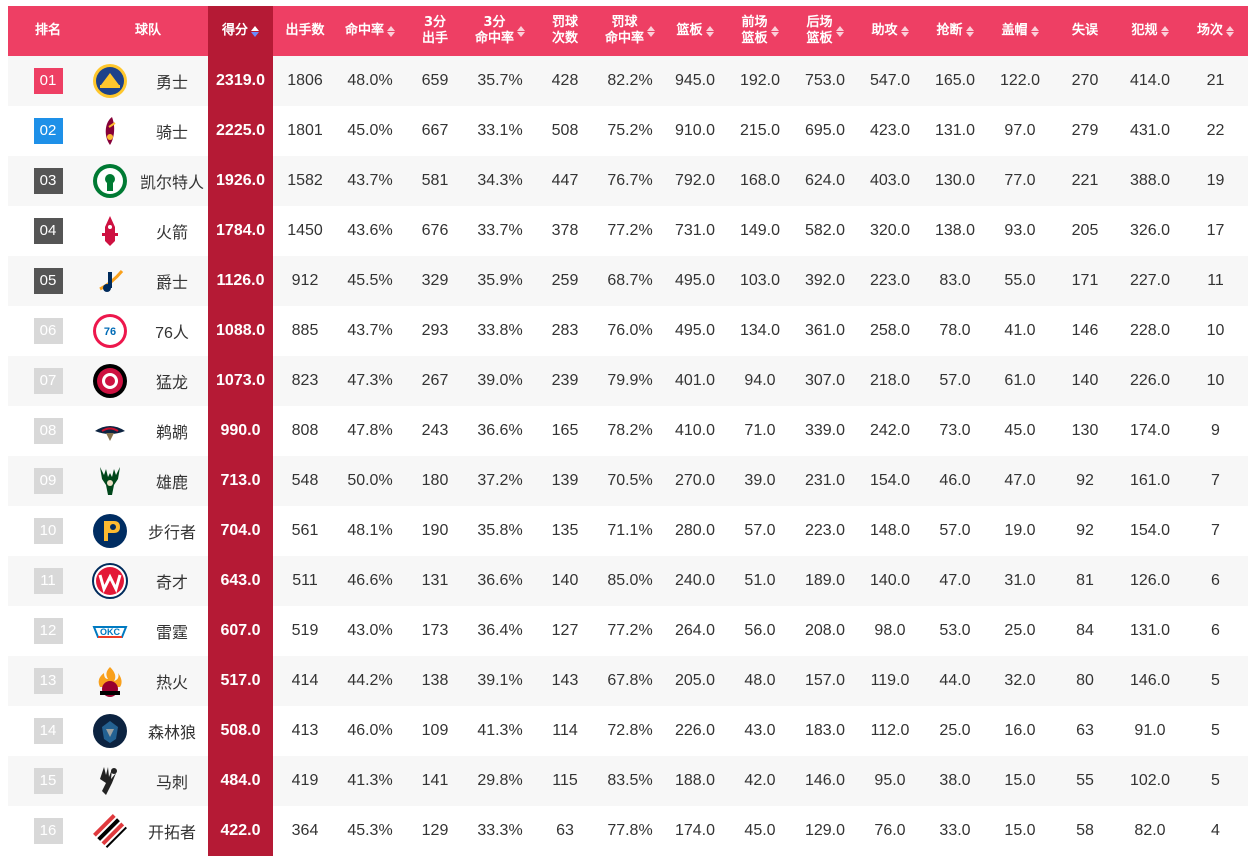 The height and width of the screenshot is (866, 1254). Describe the element at coordinates (630, 31) in the screenshot. I see `column-header-8: 罚球 命中率` at that location.